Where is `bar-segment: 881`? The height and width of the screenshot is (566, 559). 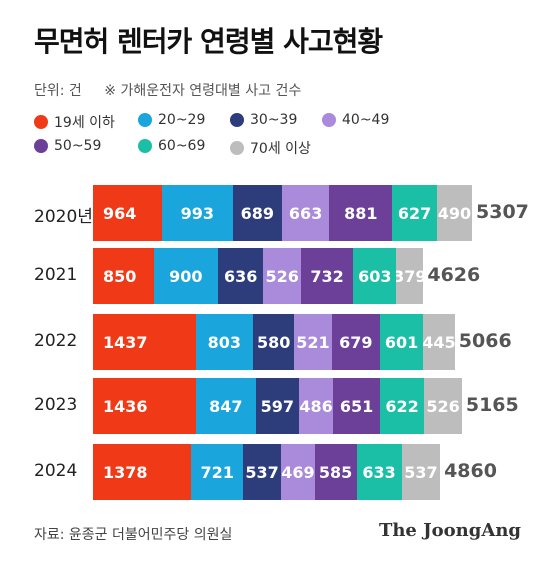
bar-segment: 881 is located at coordinates (361, 213).